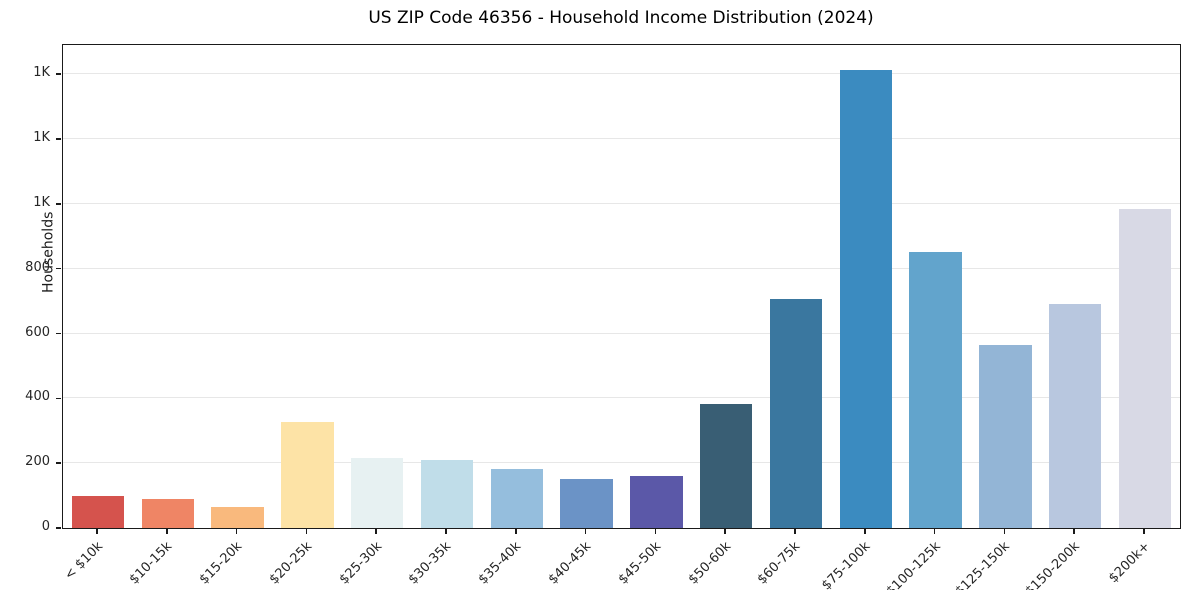 Image resolution: width=1189 pixels, height=590 pixels. What do you see at coordinates (1145, 368) in the screenshot?
I see `bar-200k` at bounding box center [1145, 368].